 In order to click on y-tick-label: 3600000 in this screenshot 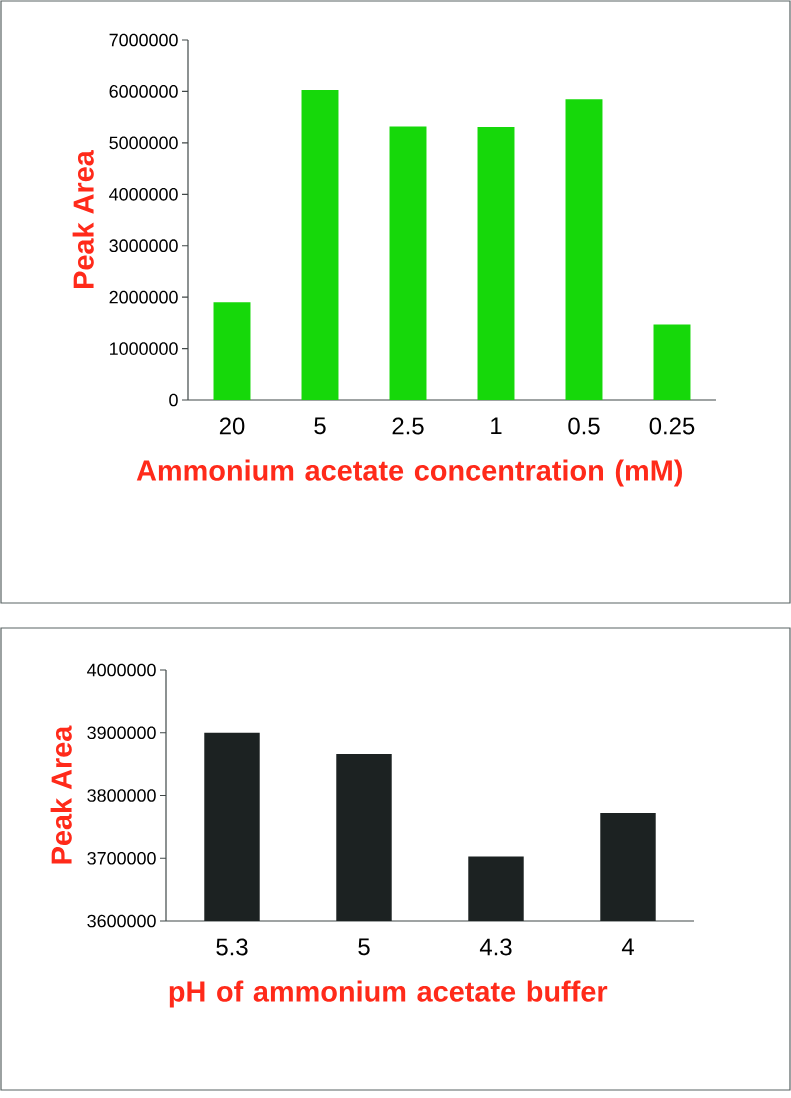, I will do `click(121, 921)`.